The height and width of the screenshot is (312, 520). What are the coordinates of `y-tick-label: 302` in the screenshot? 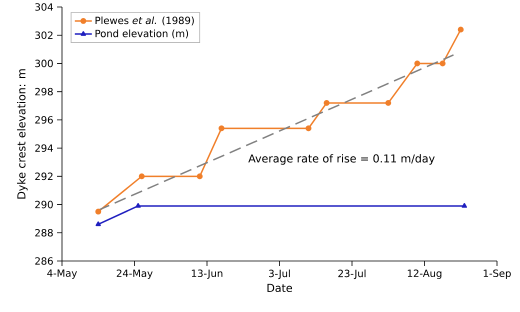 It's located at (43, 35).